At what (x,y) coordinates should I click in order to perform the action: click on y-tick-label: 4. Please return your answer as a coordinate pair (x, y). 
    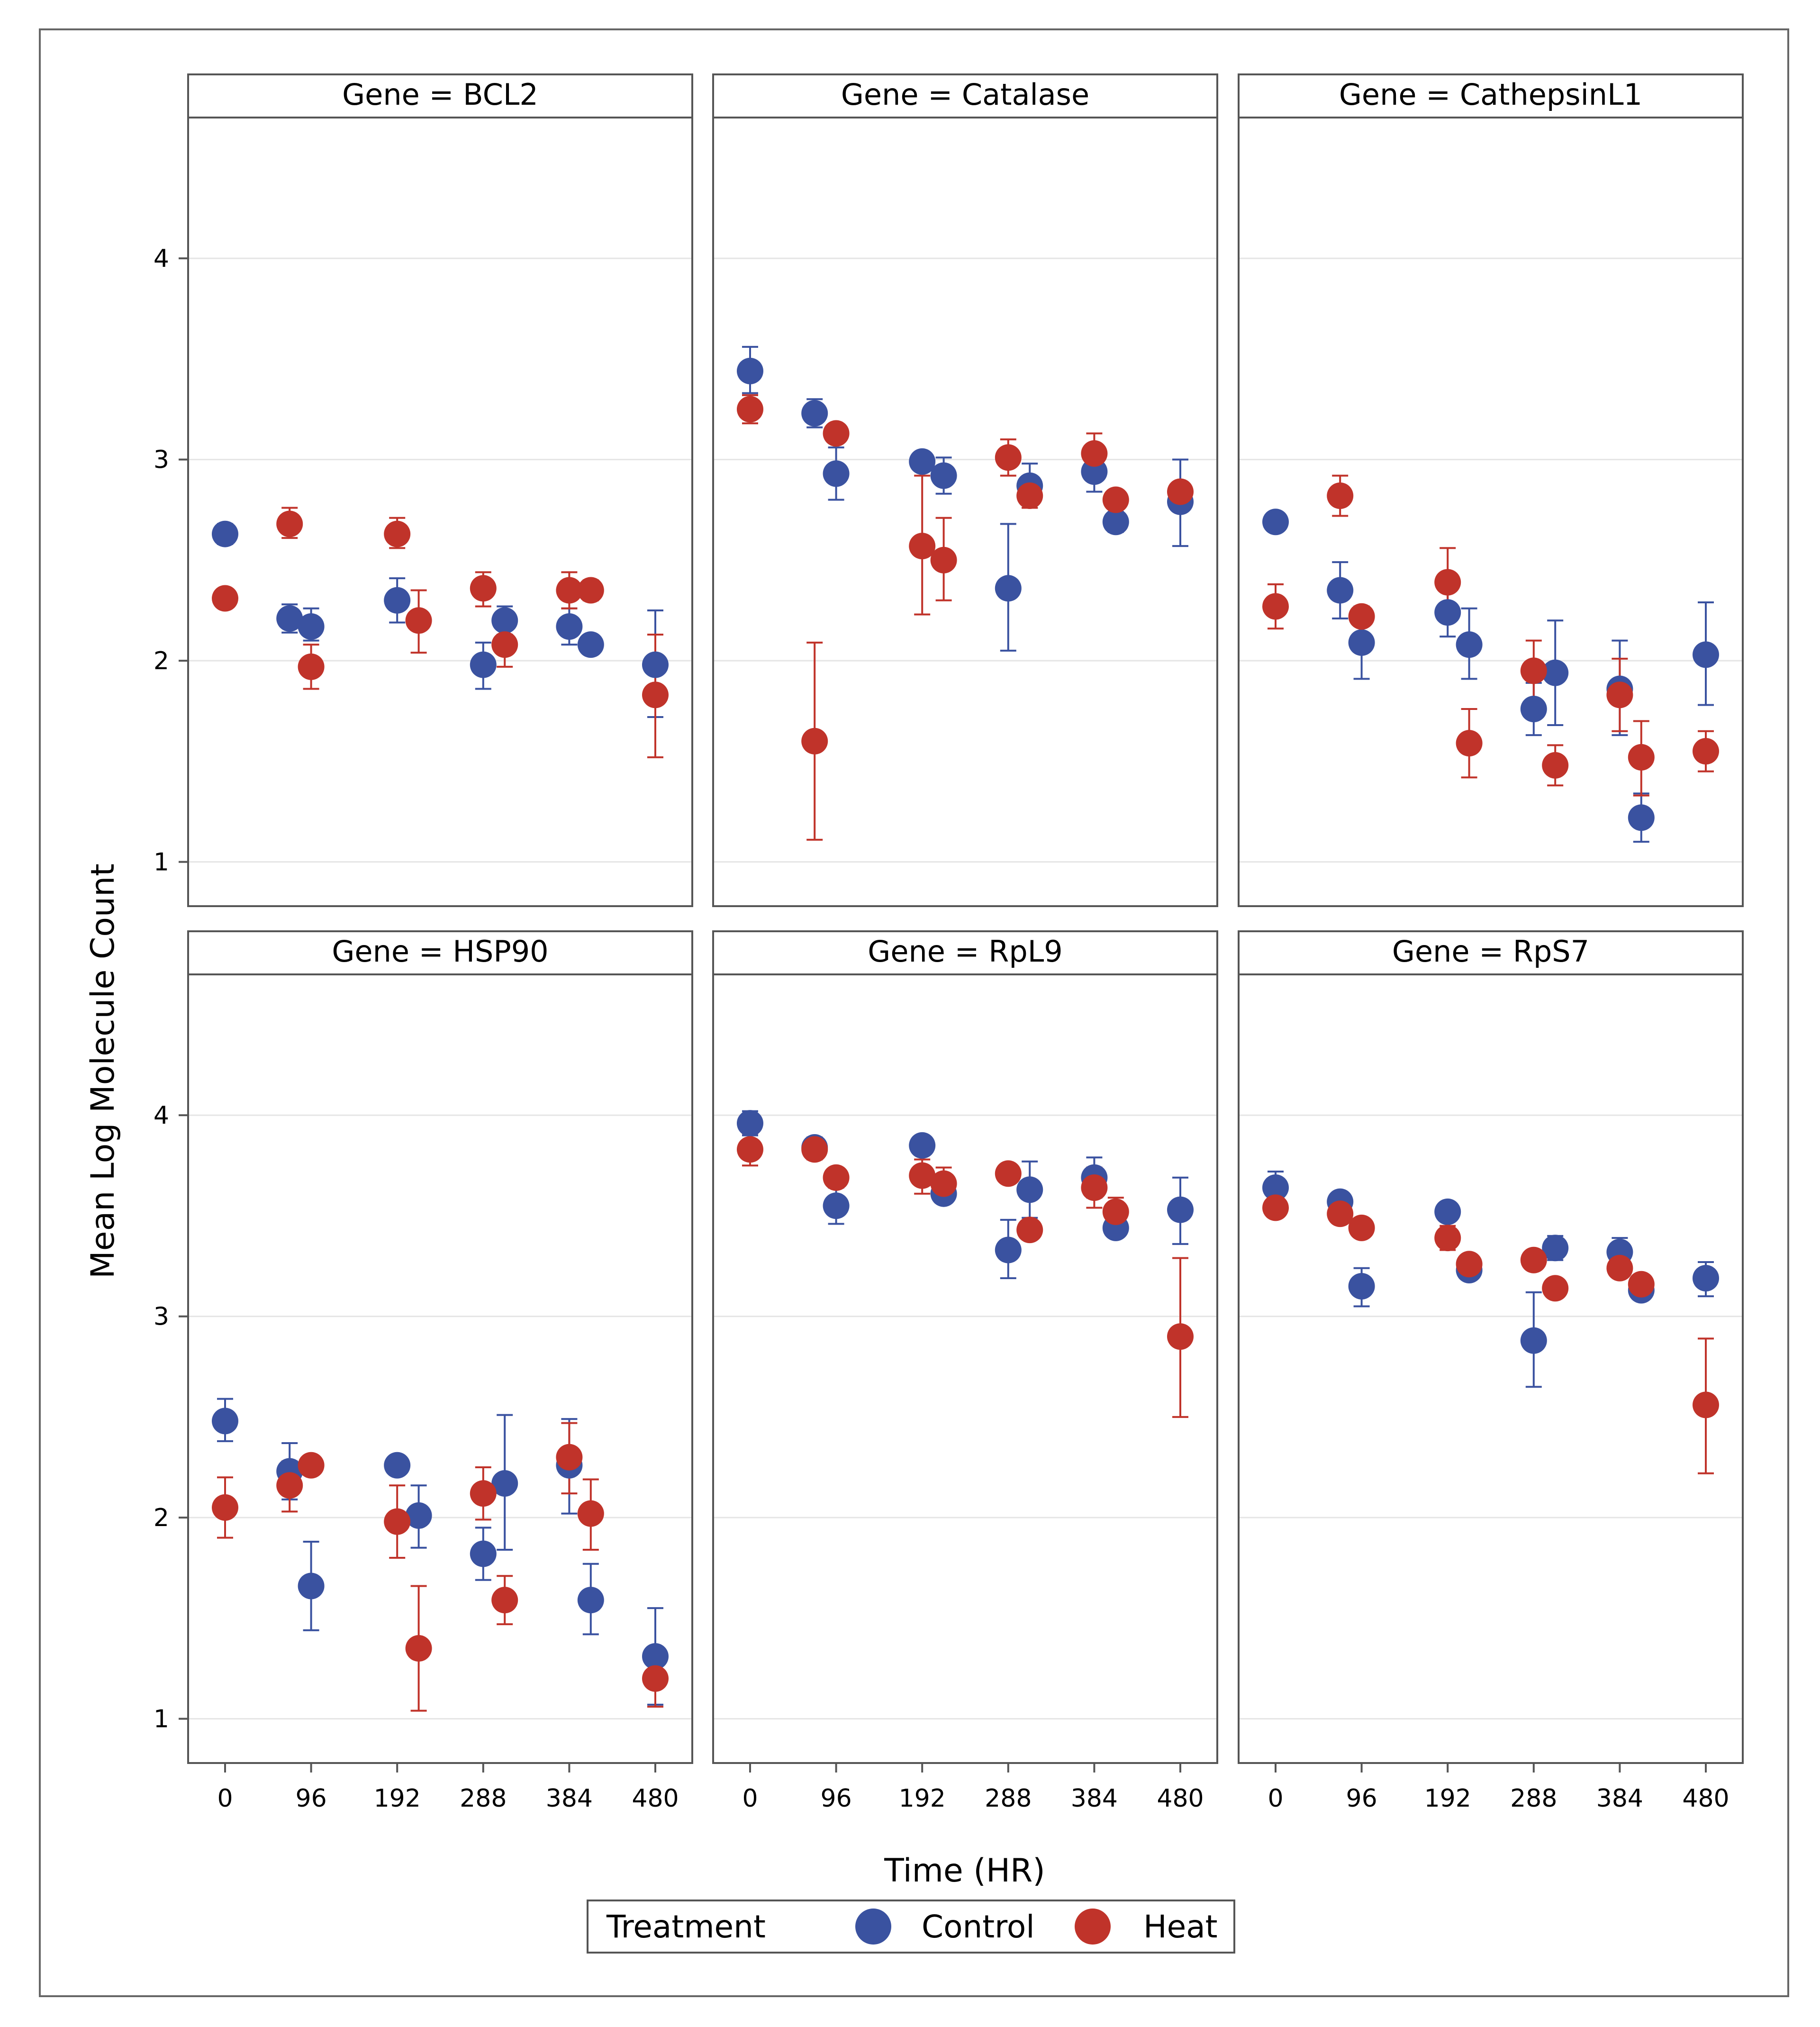
    Looking at the image, I should click on (161, 259).